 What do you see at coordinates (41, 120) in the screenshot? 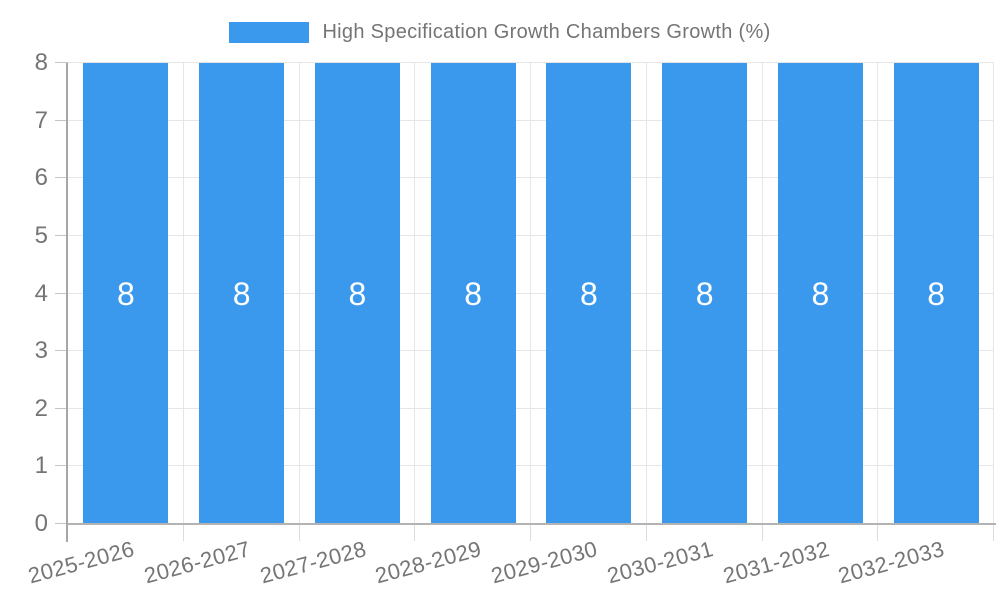
I see `y-axis-tick-label: 7` at bounding box center [41, 120].